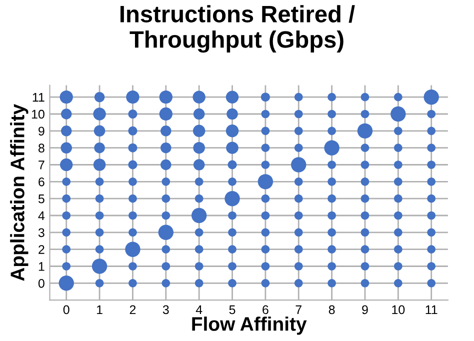 The image size is (474, 341). I want to click on y-tick-label: 11, so click(38, 97).